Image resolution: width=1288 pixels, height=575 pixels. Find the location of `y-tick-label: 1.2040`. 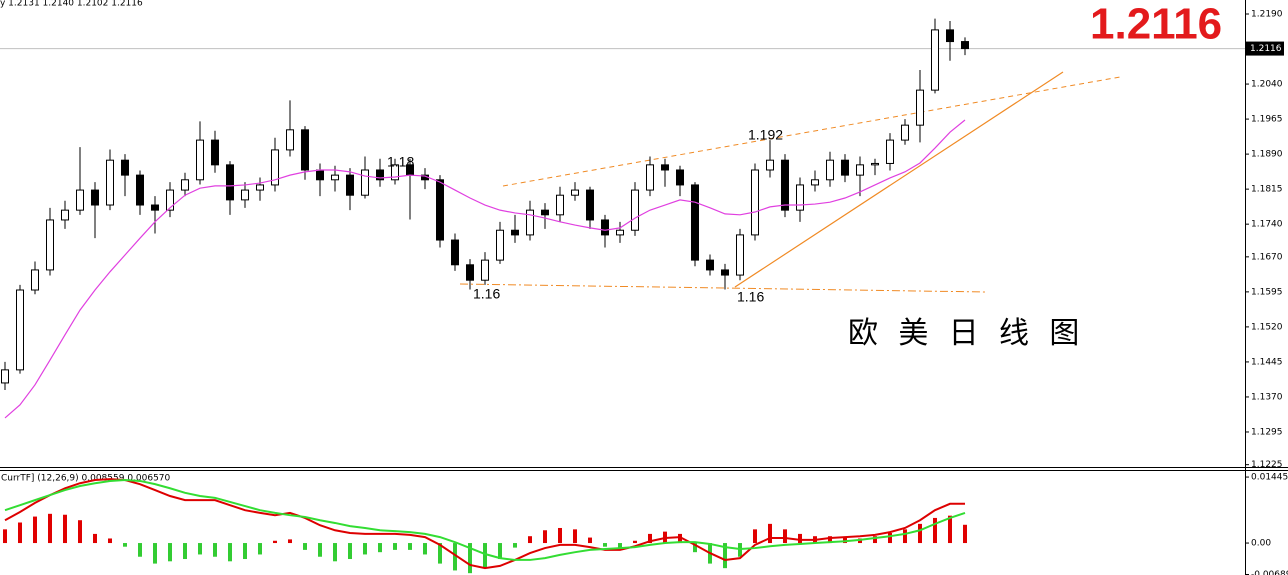

y-tick-label: 1.2040 is located at coordinates (1267, 85).